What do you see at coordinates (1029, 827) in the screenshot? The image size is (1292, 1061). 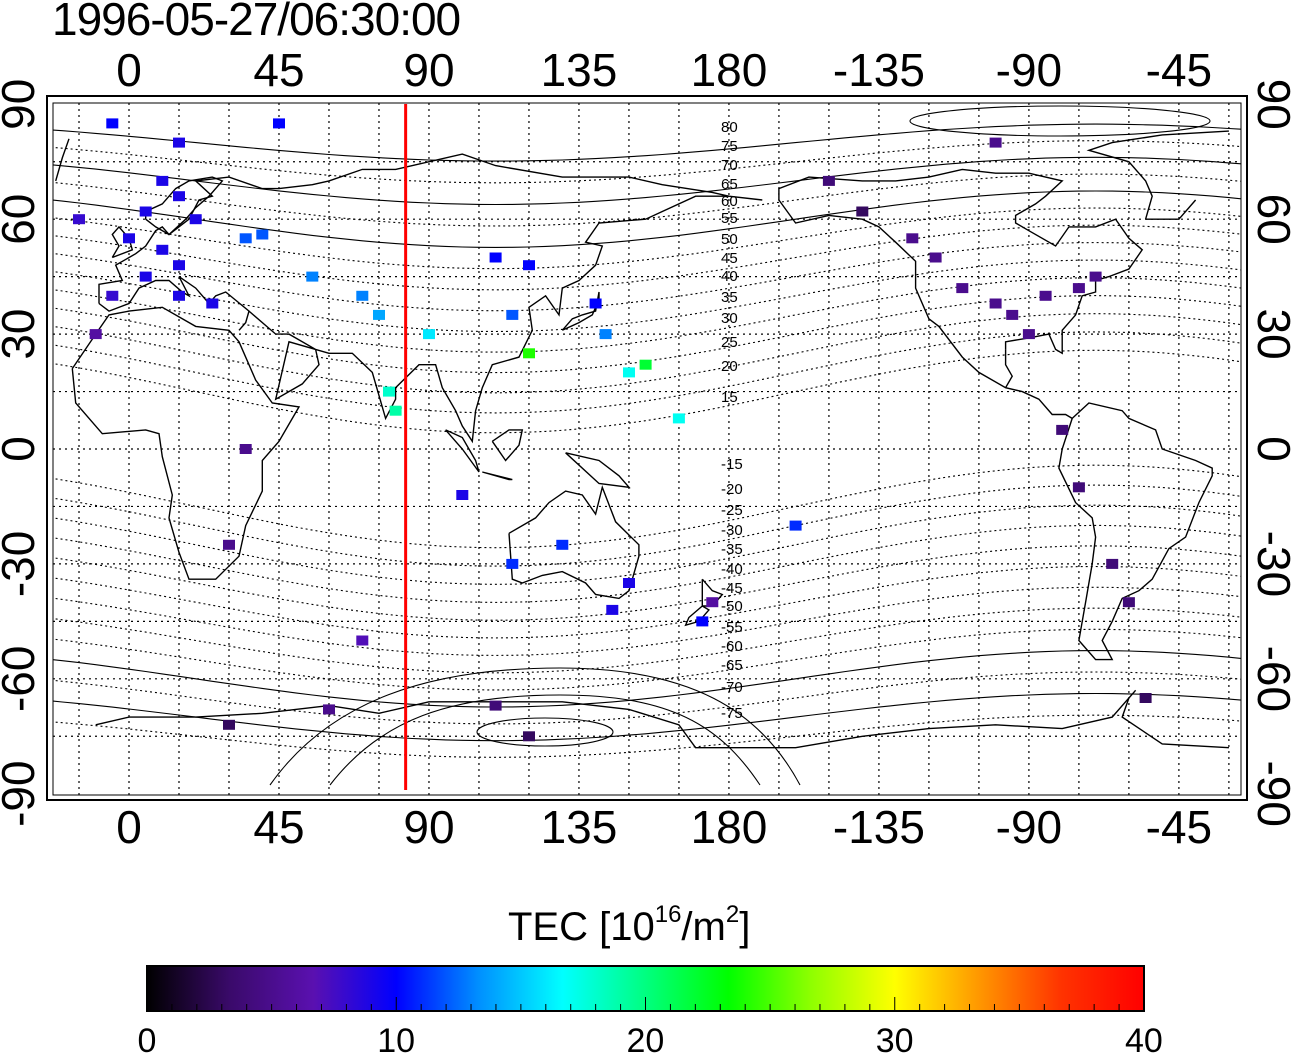 I see `x-tick-label-bottom: -90` at bounding box center [1029, 827].